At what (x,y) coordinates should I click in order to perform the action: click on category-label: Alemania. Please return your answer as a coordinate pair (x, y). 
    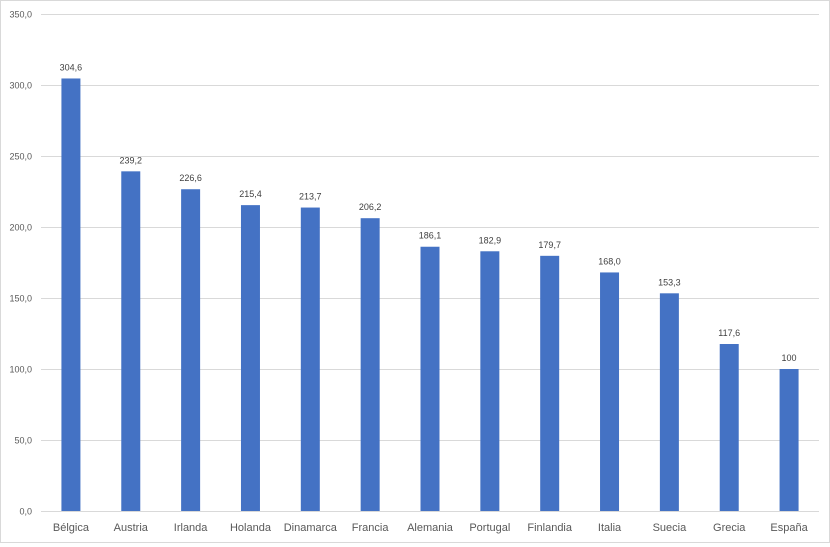
    Looking at the image, I should click on (430, 528).